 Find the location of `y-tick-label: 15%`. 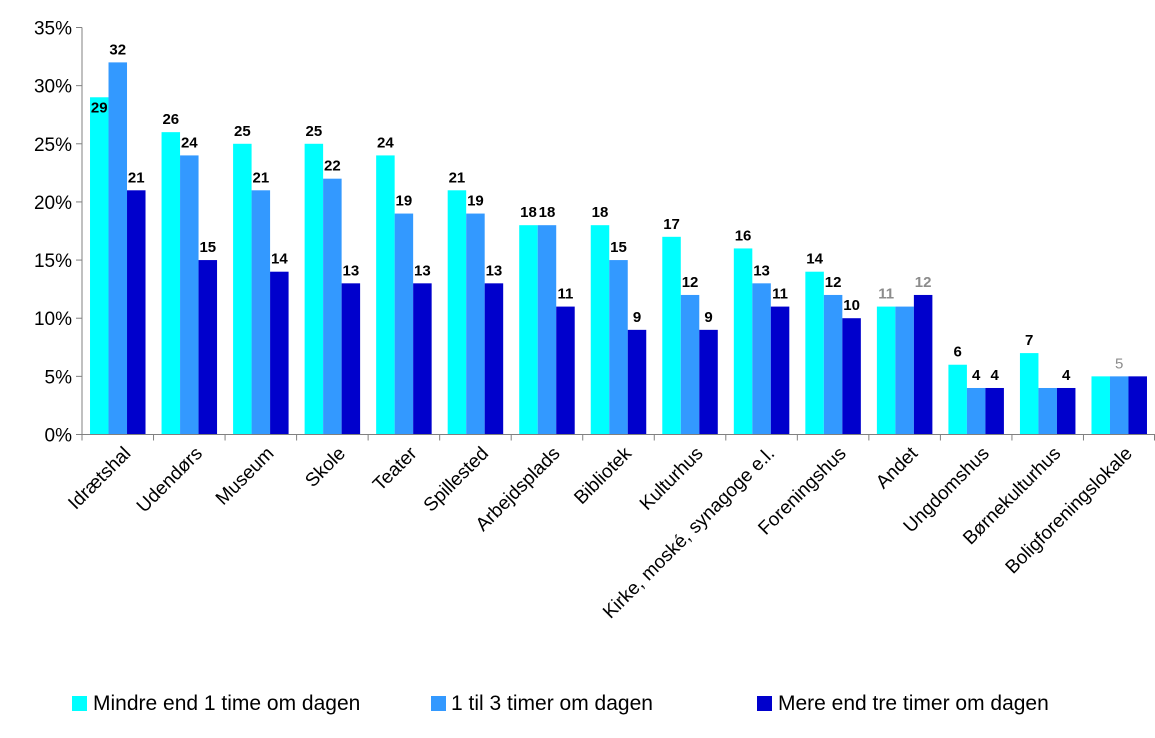

y-tick-label: 15% is located at coordinates (53, 261).